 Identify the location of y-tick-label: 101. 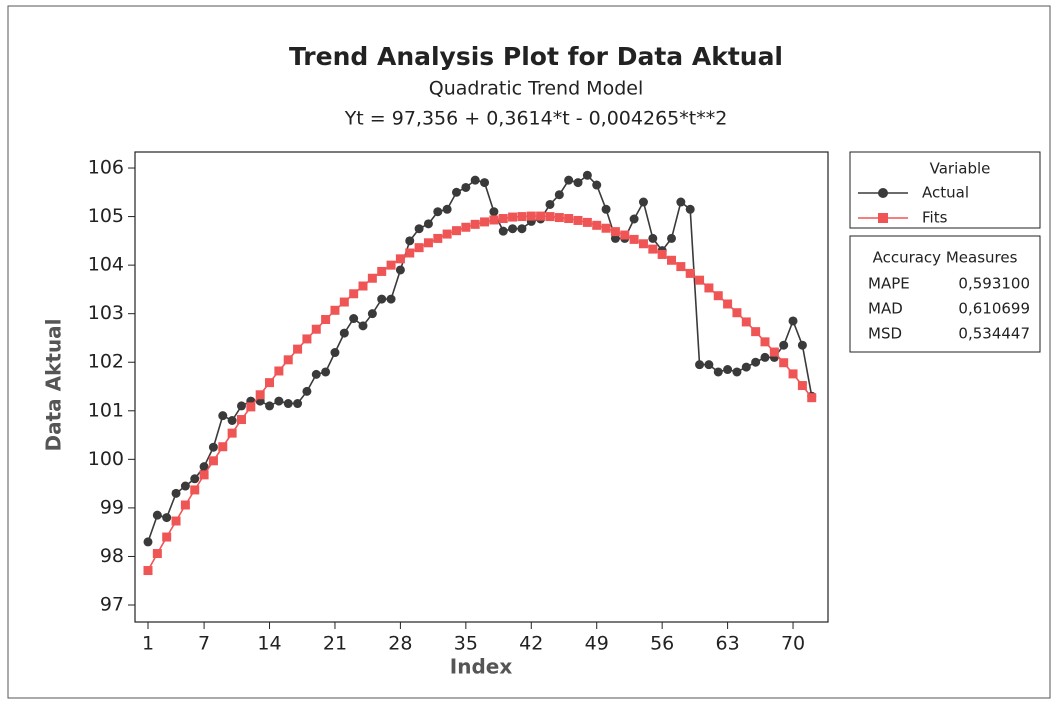
(106, 410).